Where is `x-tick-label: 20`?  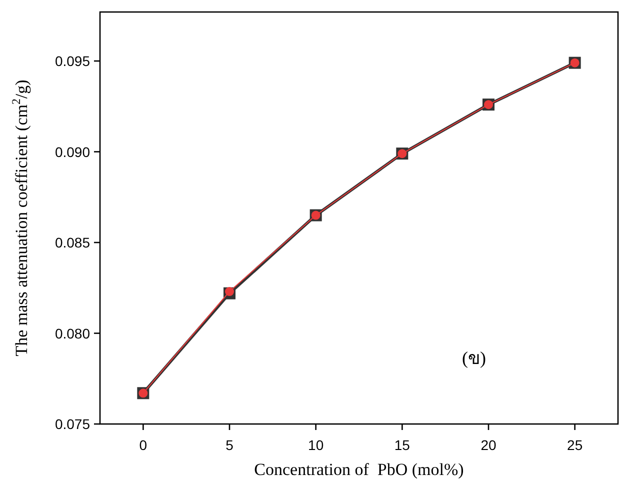 x-tick-label: 20 is located at coordinates (488, 445).